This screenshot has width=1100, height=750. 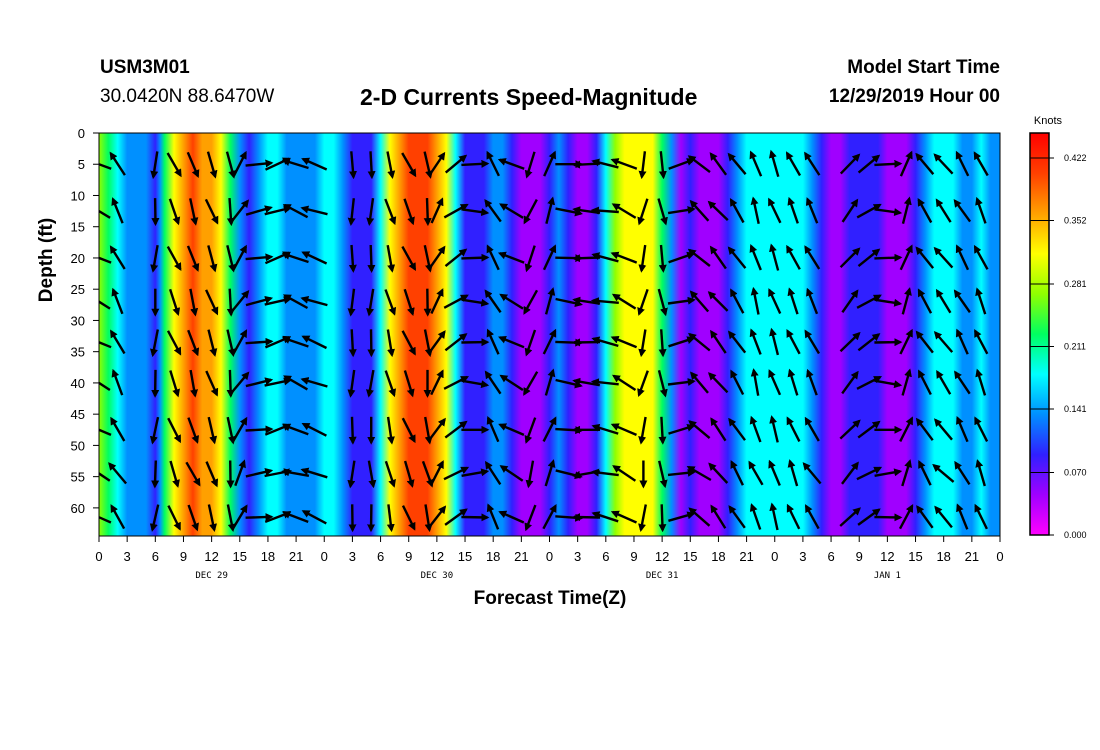 What do you see at coordinates (78, 195) in the screenshot?
I see `y-tick-label: 10` at bounding box center [78, 195].